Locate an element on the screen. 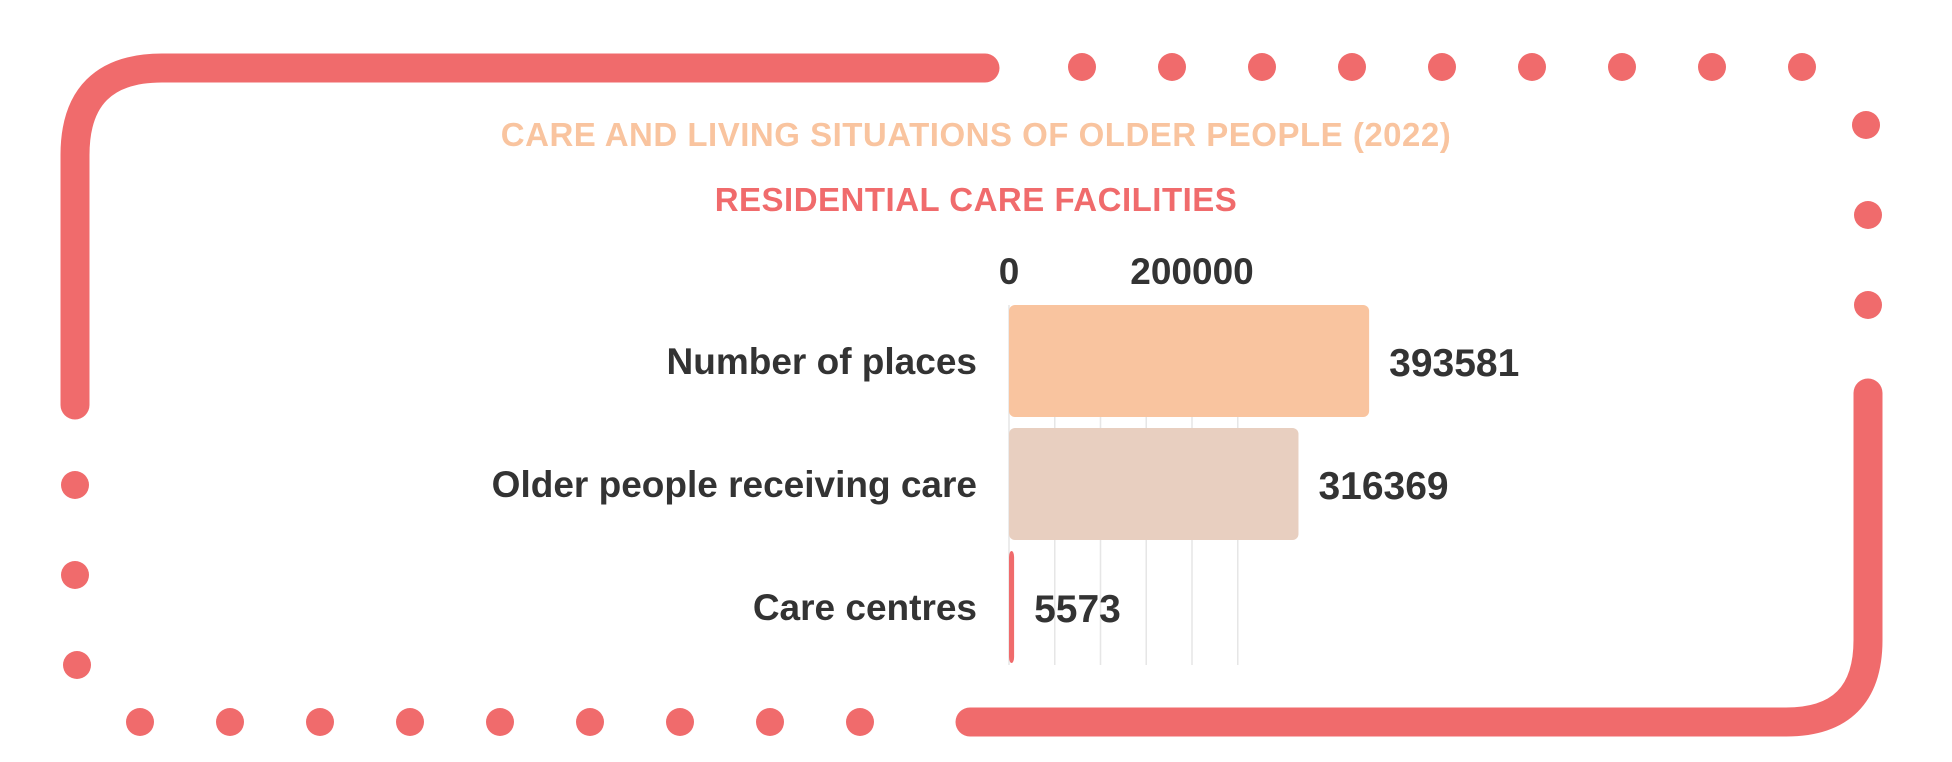  category-label: Care centres is located at coordinates (865, 607).